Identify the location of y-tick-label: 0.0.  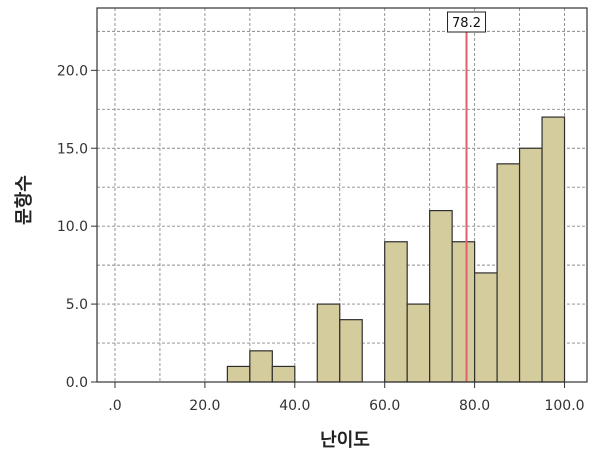
(77, 383).